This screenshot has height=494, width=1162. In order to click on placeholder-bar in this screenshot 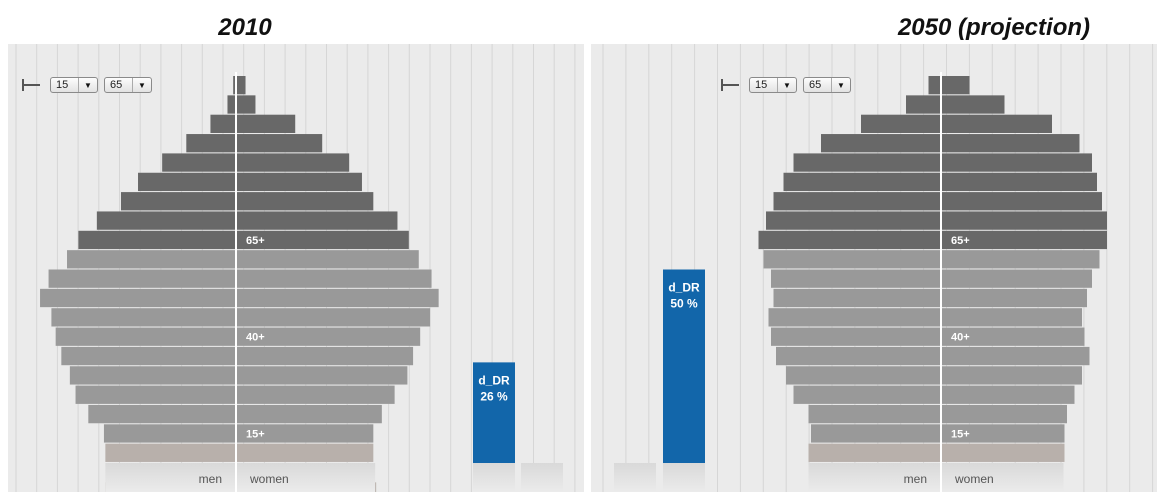, I will do `click(542, 477)`.